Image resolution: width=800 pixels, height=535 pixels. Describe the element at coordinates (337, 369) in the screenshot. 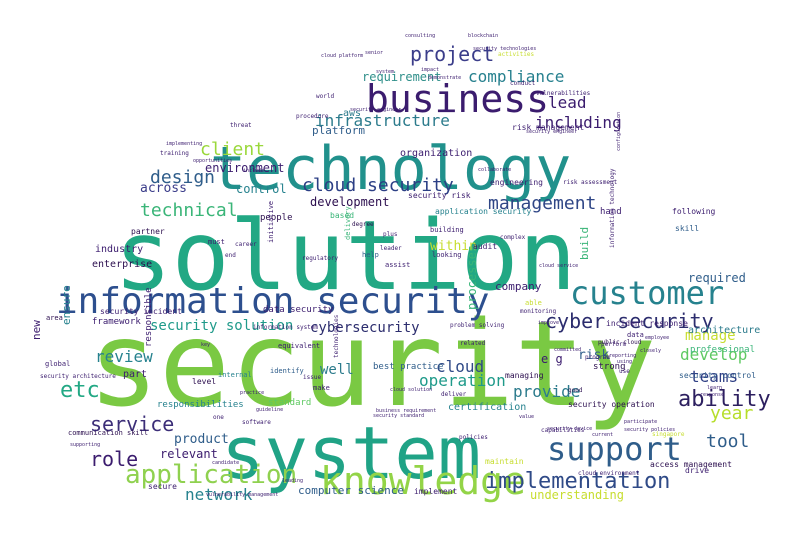

I see `cloud-word: well` at that location.